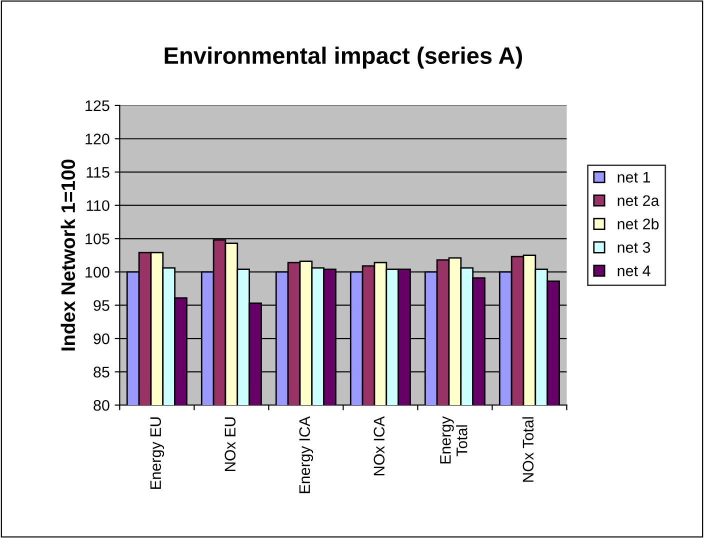  I want to click on x-tick-label: Energy EU, so click(157, 453).